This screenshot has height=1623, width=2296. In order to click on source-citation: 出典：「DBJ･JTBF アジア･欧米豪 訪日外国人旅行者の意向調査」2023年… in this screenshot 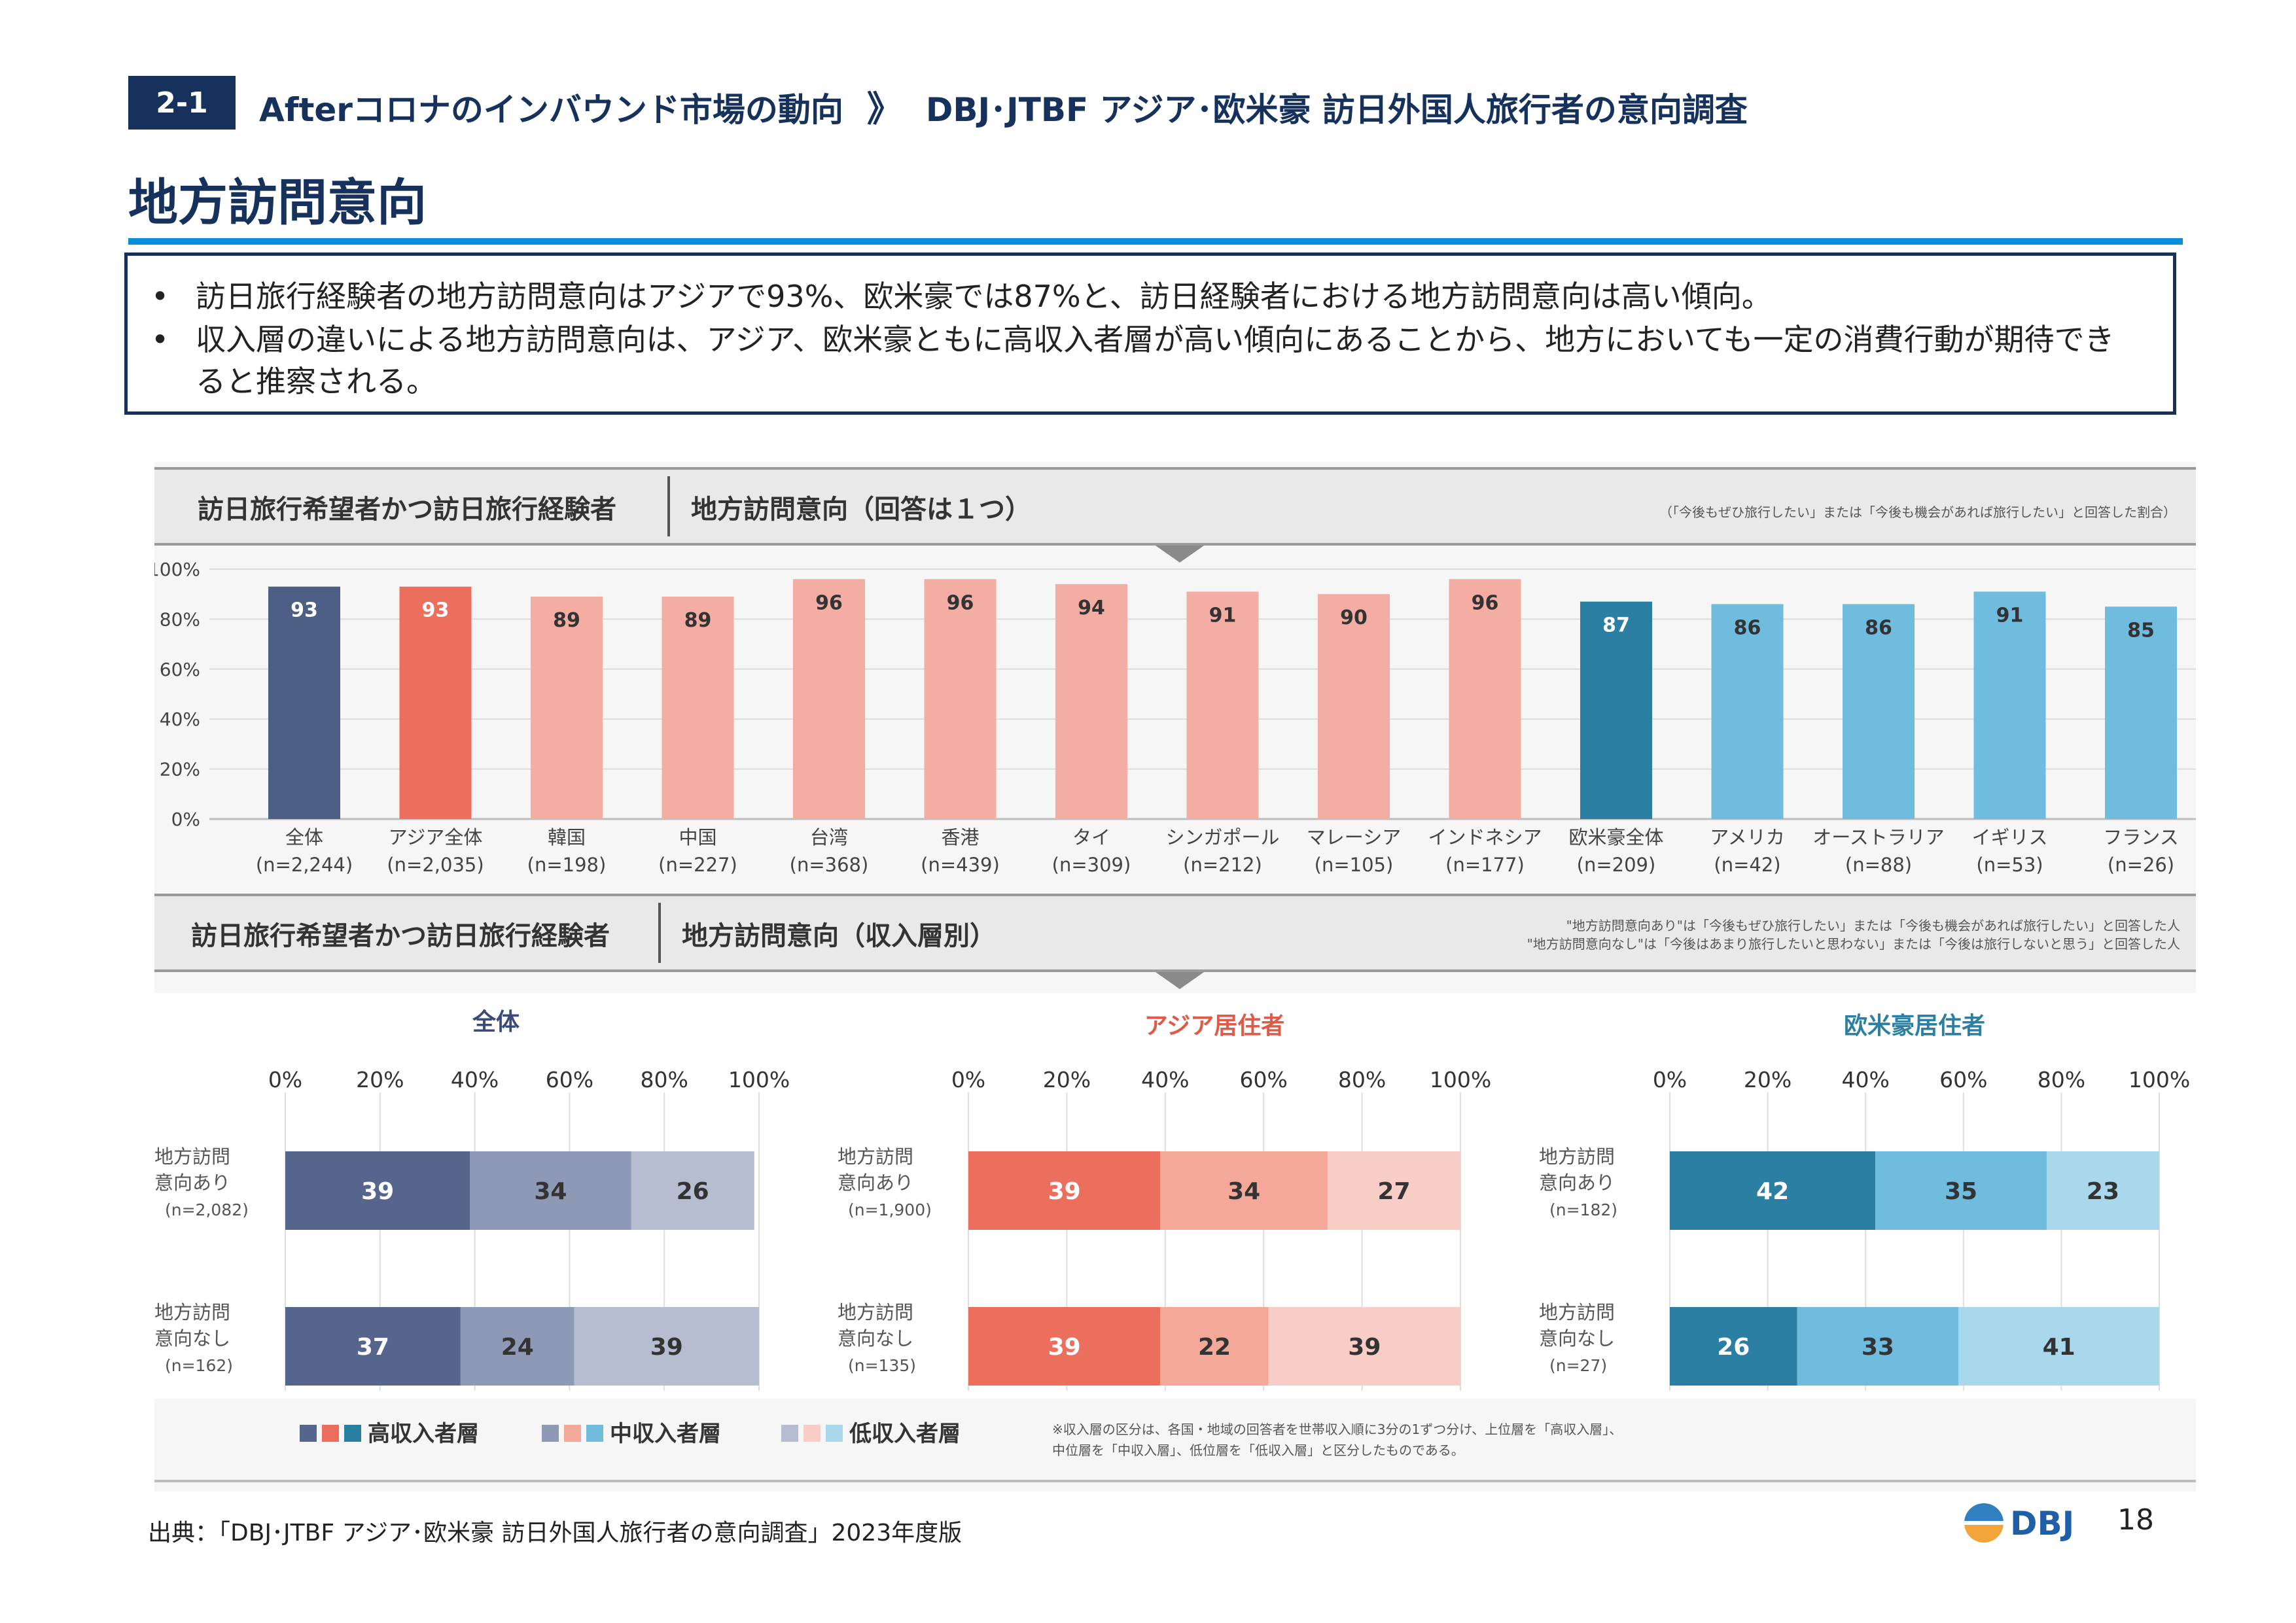, I will do `click(555, 1533)`.